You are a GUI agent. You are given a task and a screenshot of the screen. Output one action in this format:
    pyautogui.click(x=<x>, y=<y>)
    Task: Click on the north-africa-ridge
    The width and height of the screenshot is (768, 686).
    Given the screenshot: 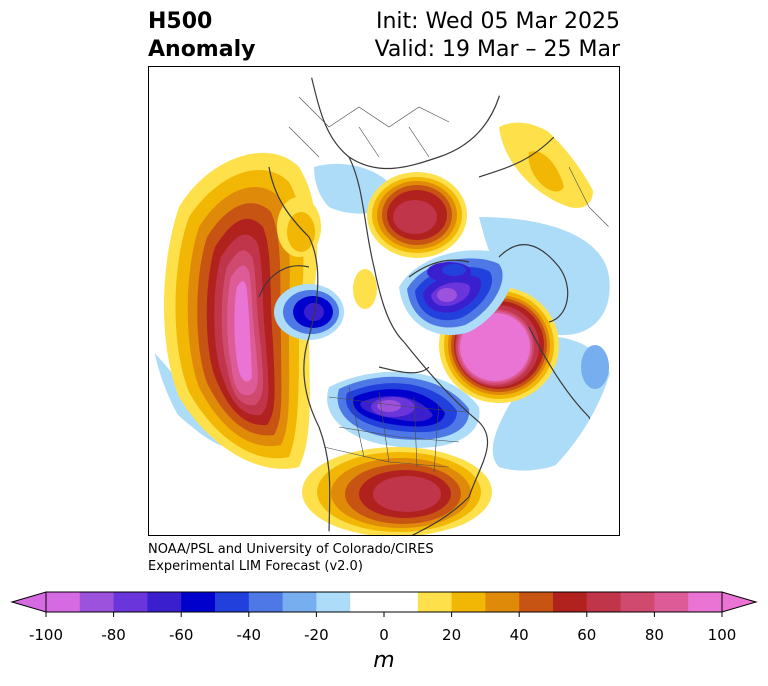 What is the action you would take?
    pyautogui.click(x=546, y=165)
    